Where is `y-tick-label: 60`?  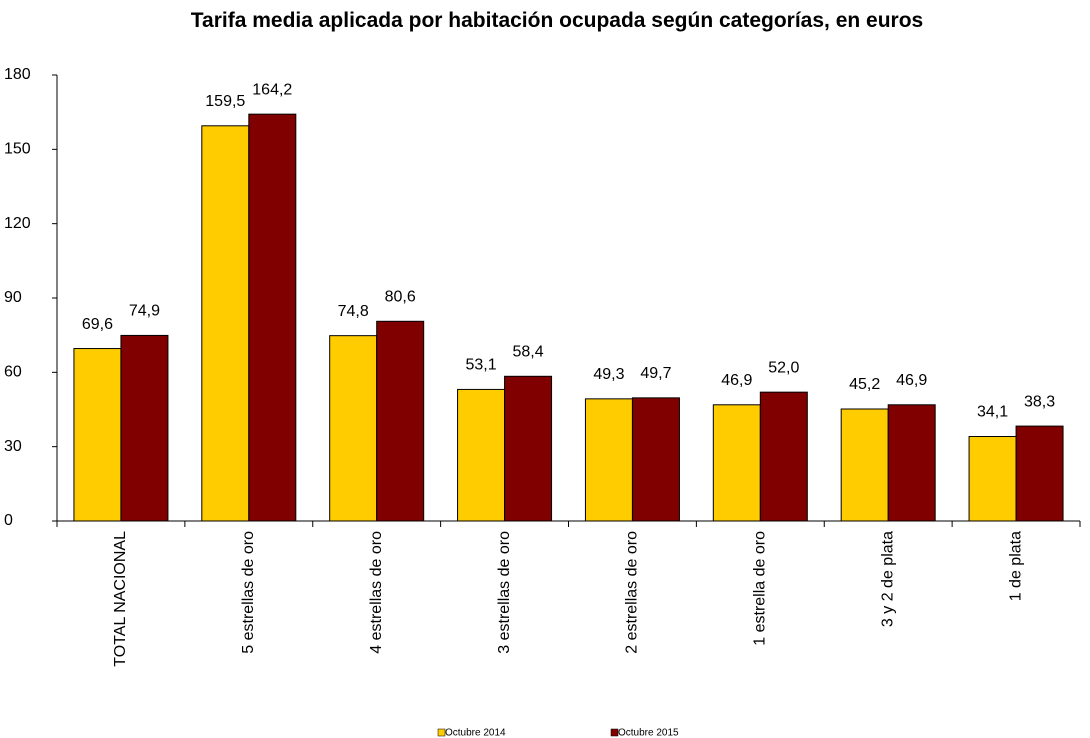
y-tick-label: 60 is located at coordinates (13, 372).